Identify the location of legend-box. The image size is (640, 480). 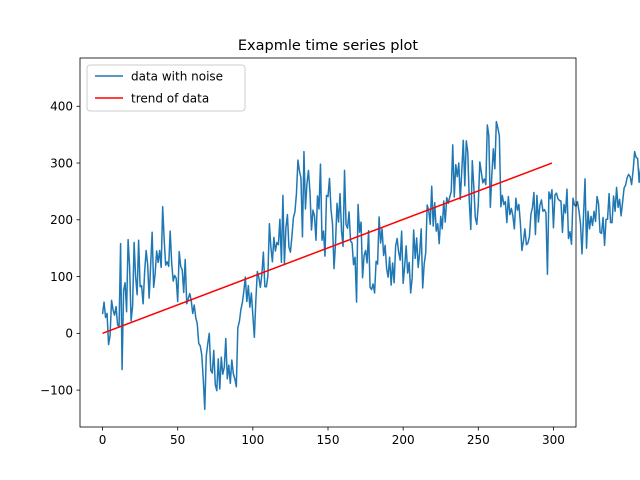
(166, 88).